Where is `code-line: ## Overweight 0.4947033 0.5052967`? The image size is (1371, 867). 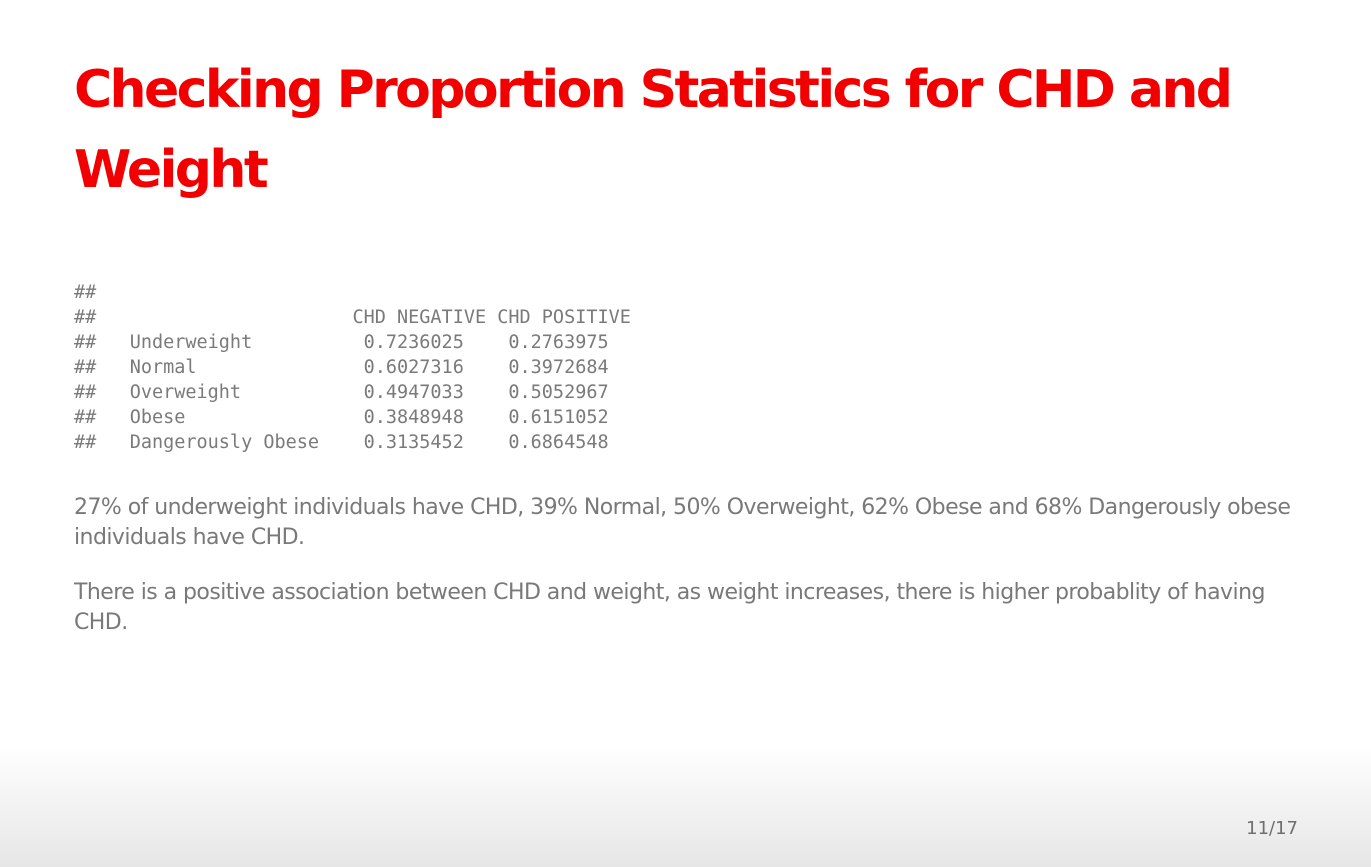 code-line: ## Overweight 0.4947033 0.5052967 is located at coordinates (341, 392).